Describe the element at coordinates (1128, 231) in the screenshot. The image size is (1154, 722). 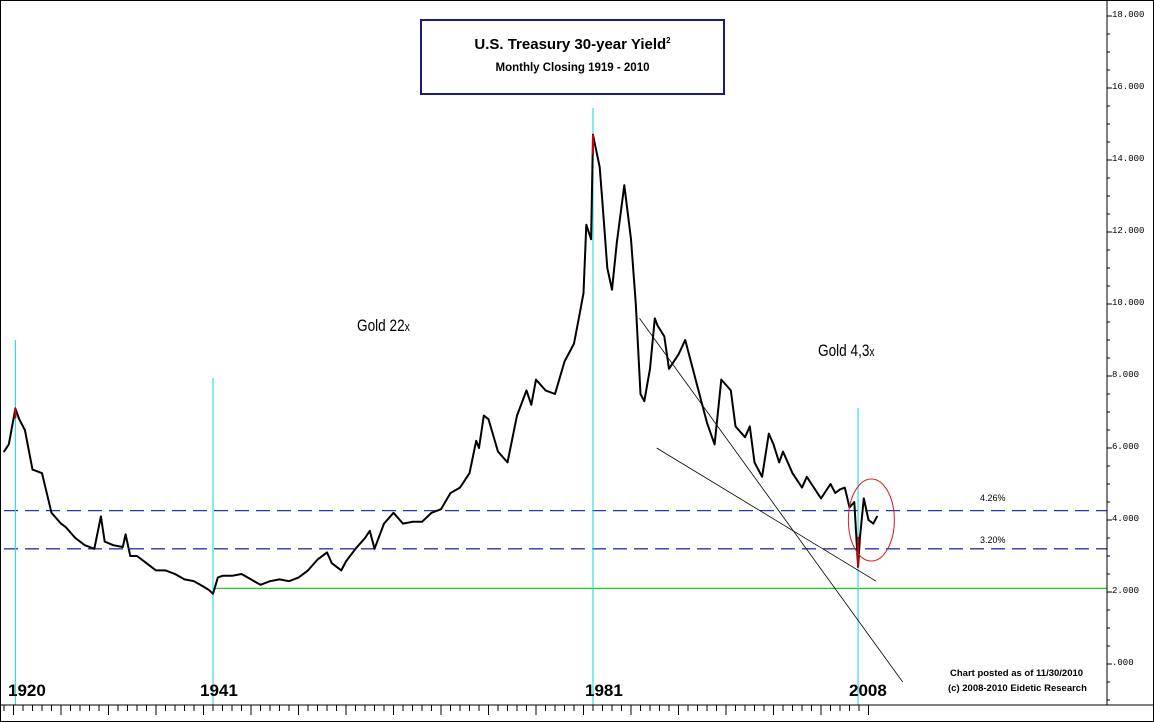
I see `y-tick-label: 12.000` at that location.